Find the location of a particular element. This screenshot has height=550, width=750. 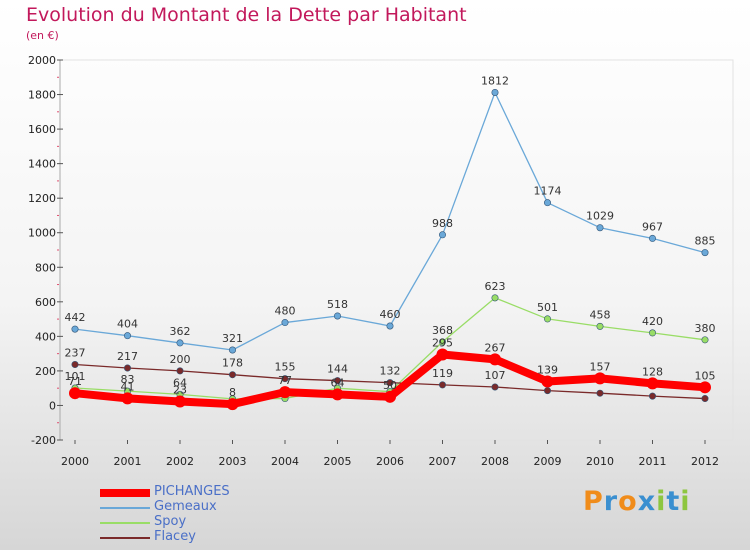

data-label-gemeaux: 404 is located at coordinates (127, 324).